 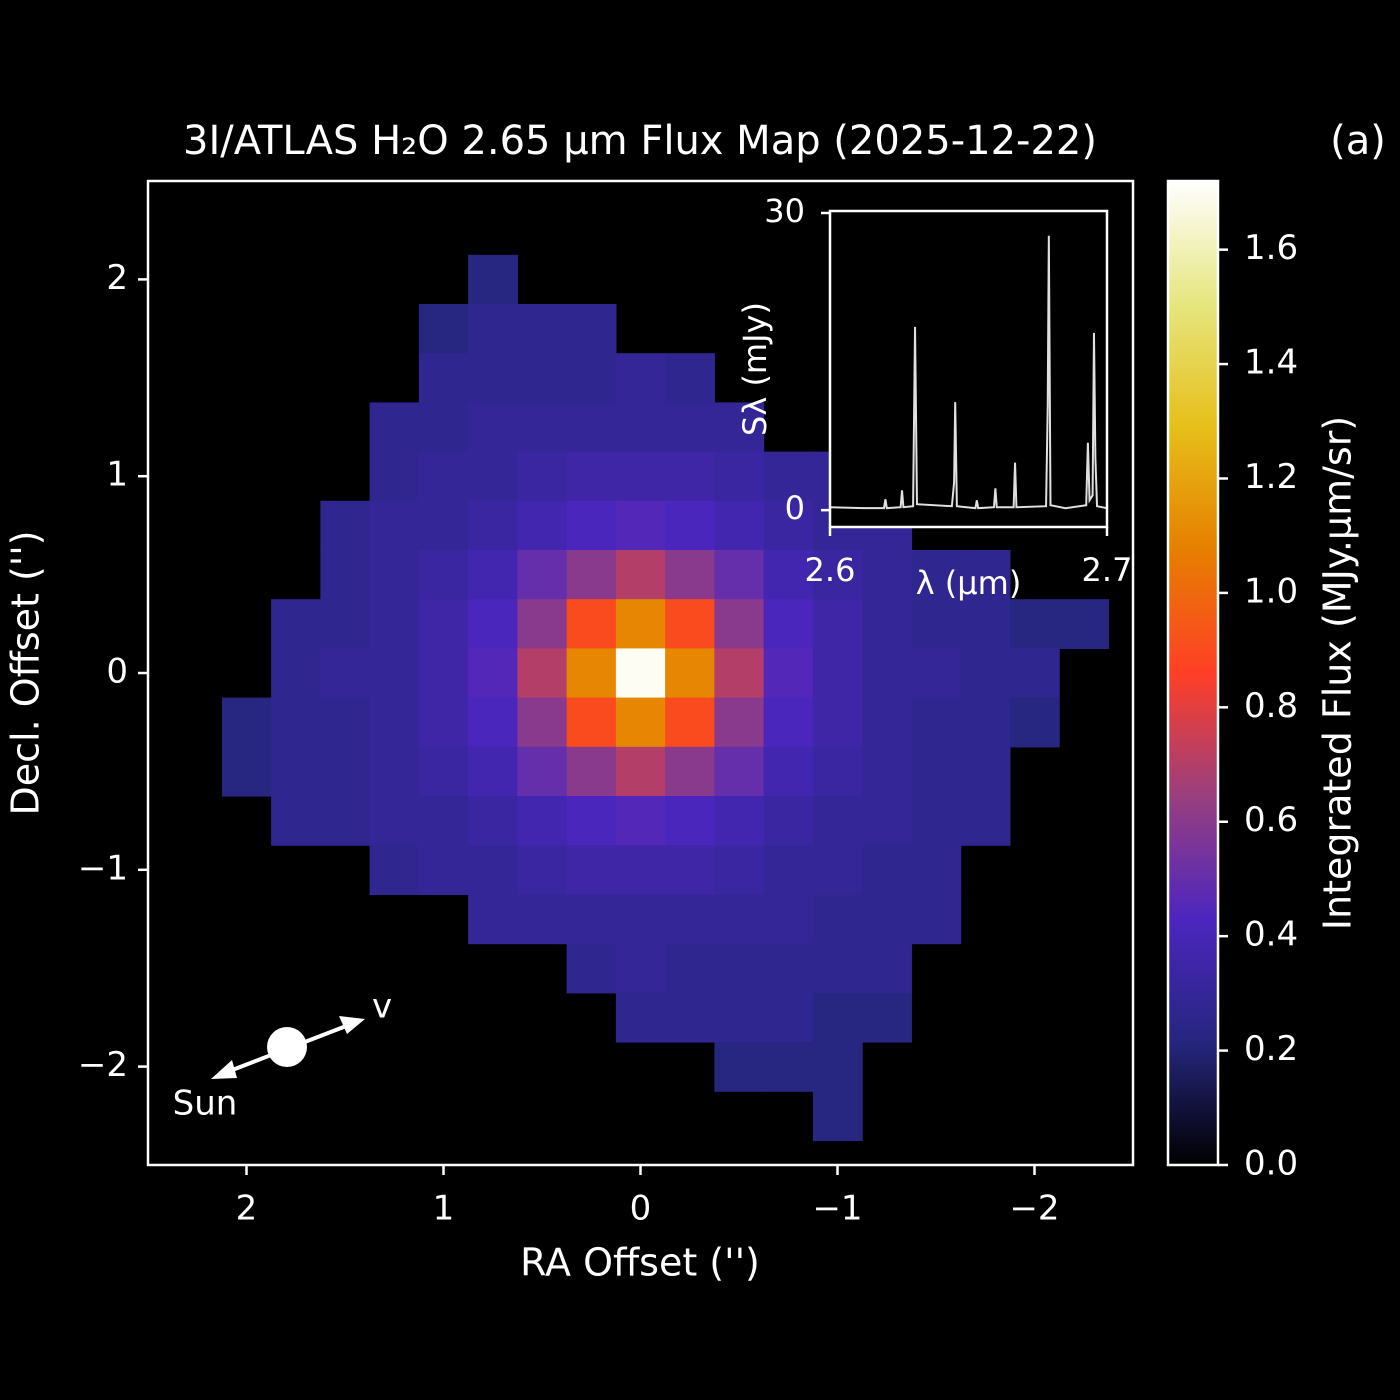 What do you see at coordinates (1358, 141) in the screenshot?
I see `panel-label: (a)` at bounding box center [1358, 141].